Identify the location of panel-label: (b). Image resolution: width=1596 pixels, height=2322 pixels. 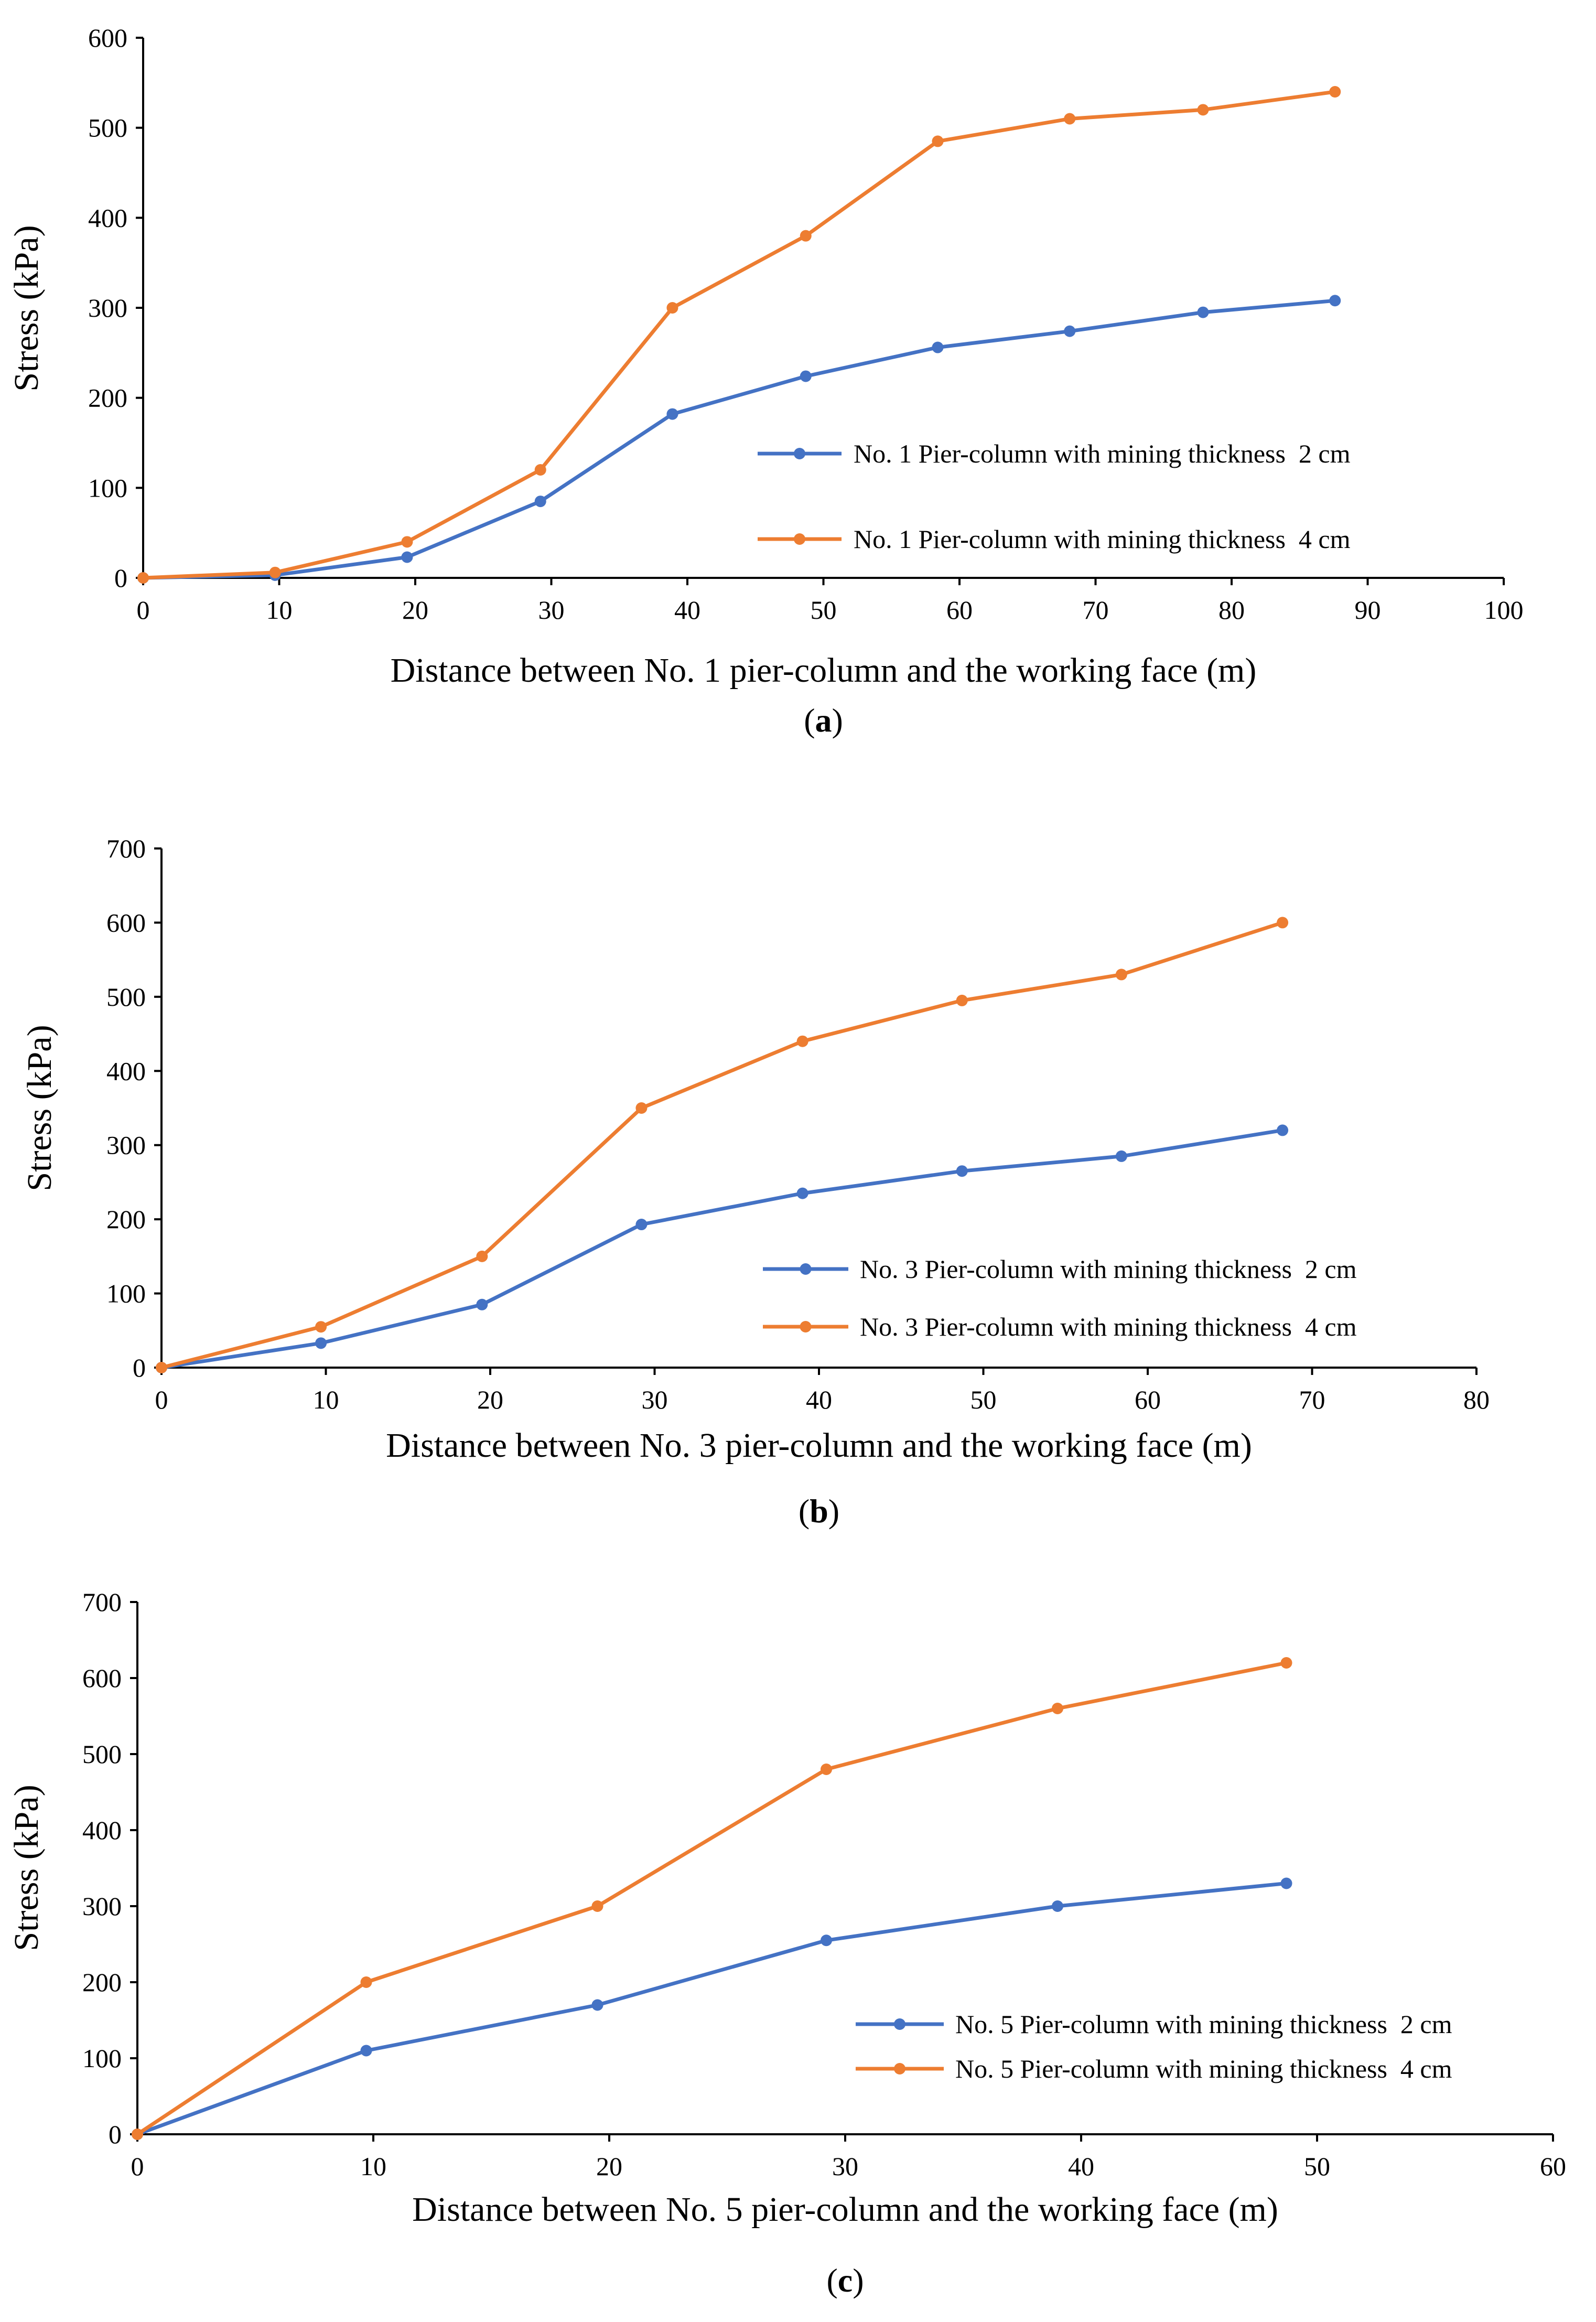
(819, 1511).